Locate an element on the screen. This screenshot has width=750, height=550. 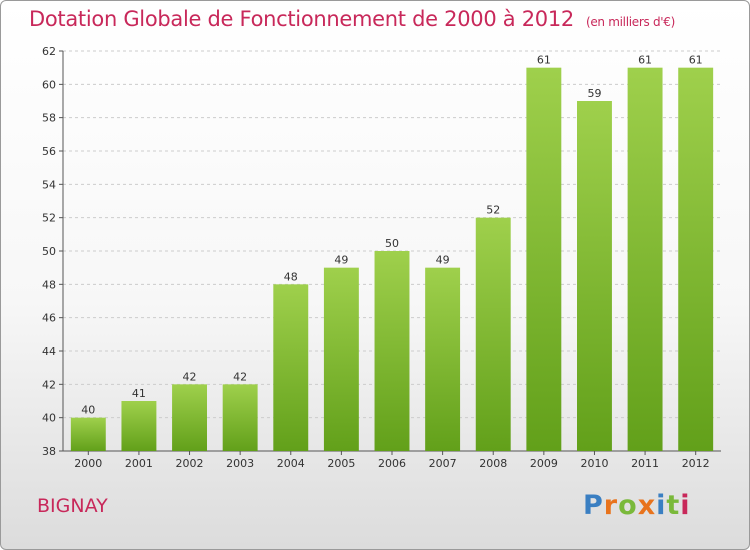
x-tick-label: 2010 is located at coordinates (594, 463).